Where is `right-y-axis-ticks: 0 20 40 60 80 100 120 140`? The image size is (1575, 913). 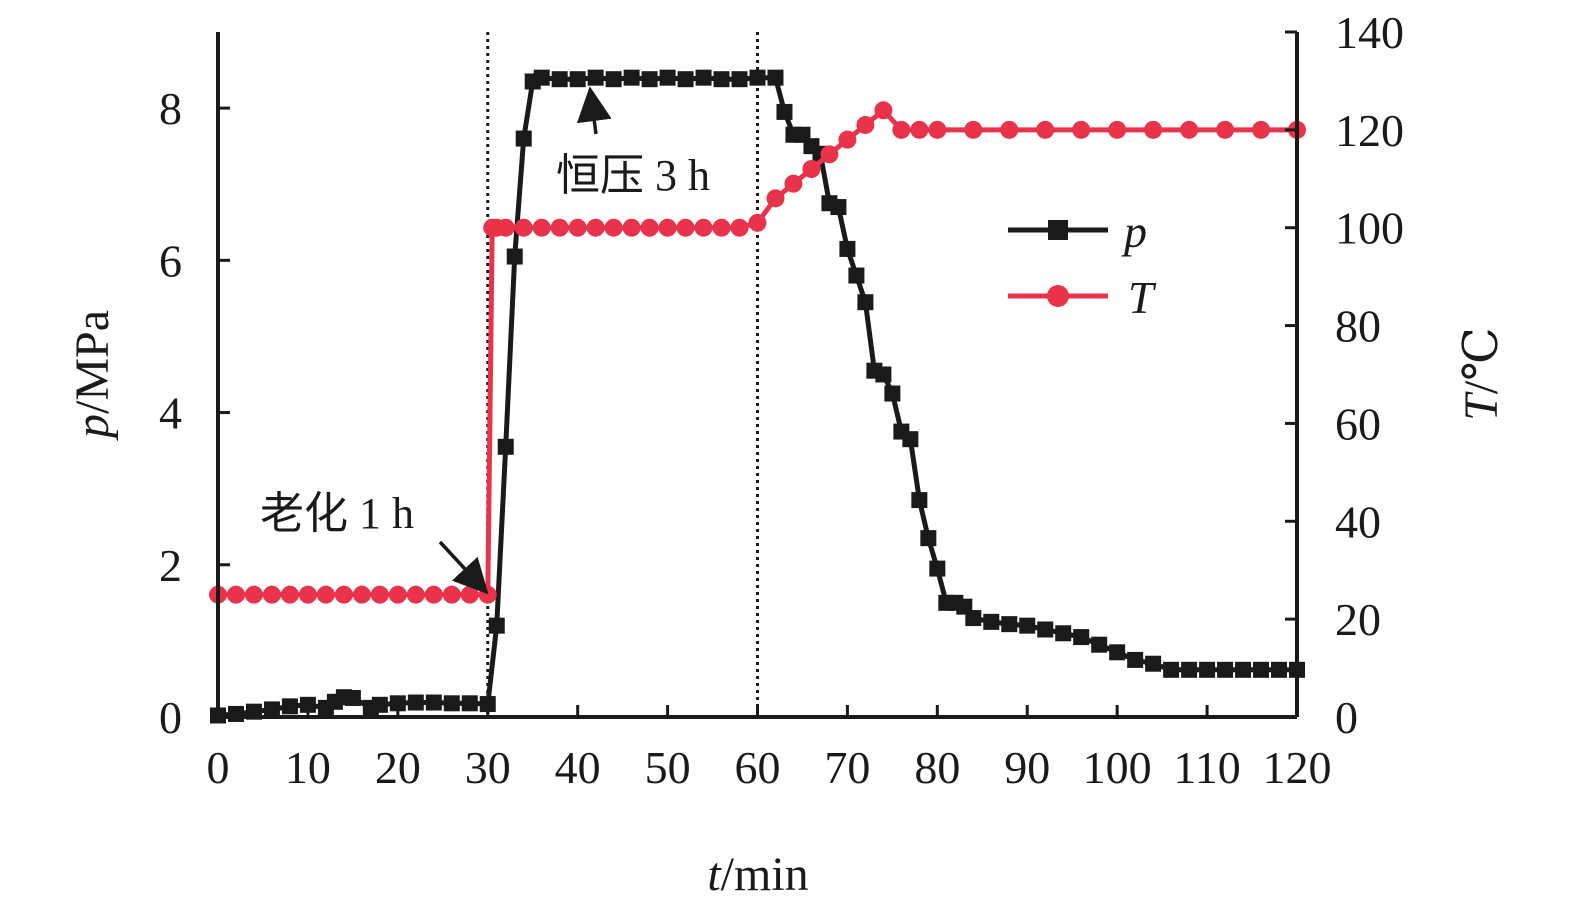 right-y-axis-ticks: 0 20 40 60 80 100 120 140 is located at coordinates (1344, 375).